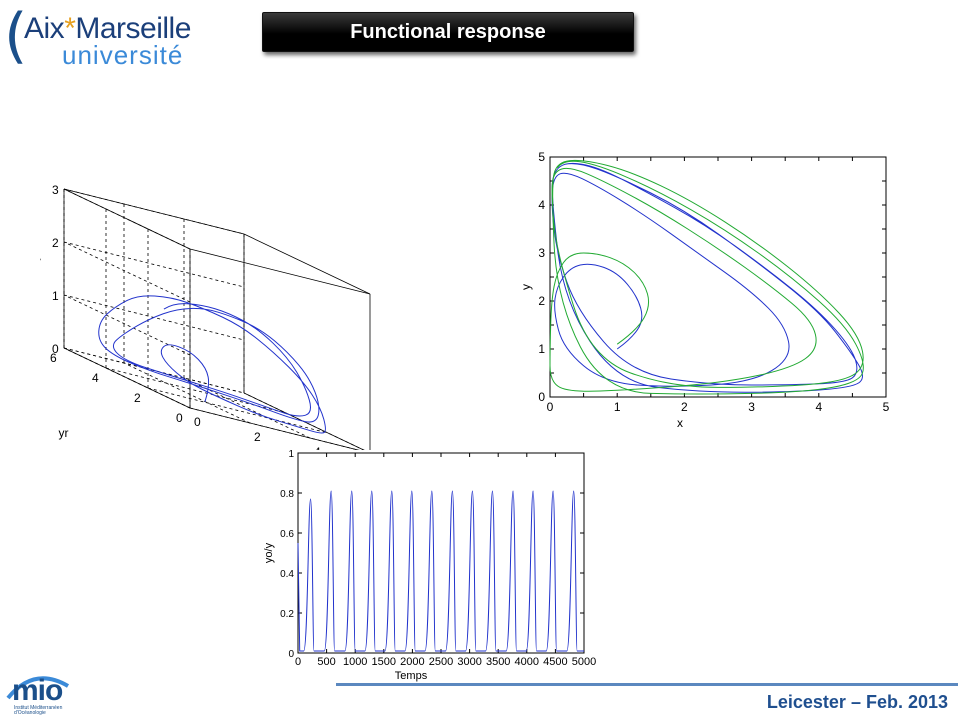 The image size is (960, 720). Describe the element at coordinates (541, 157) in the screenshot. I see `y-tick-label: 5` at that location.